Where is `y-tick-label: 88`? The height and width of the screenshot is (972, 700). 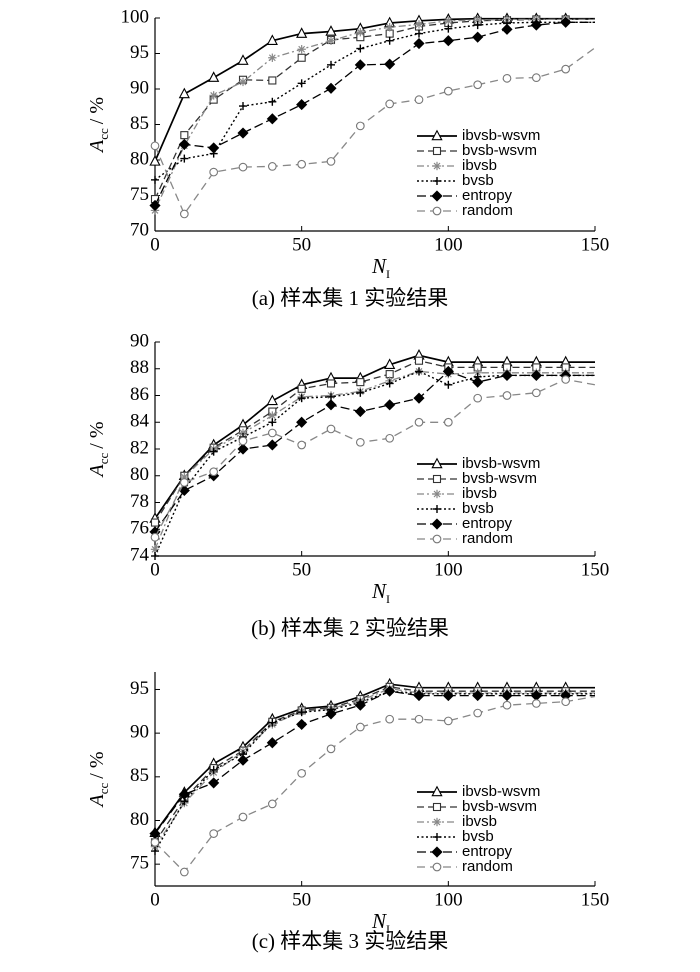
y-tick-label: 88 is located at coordinates (139, 367).